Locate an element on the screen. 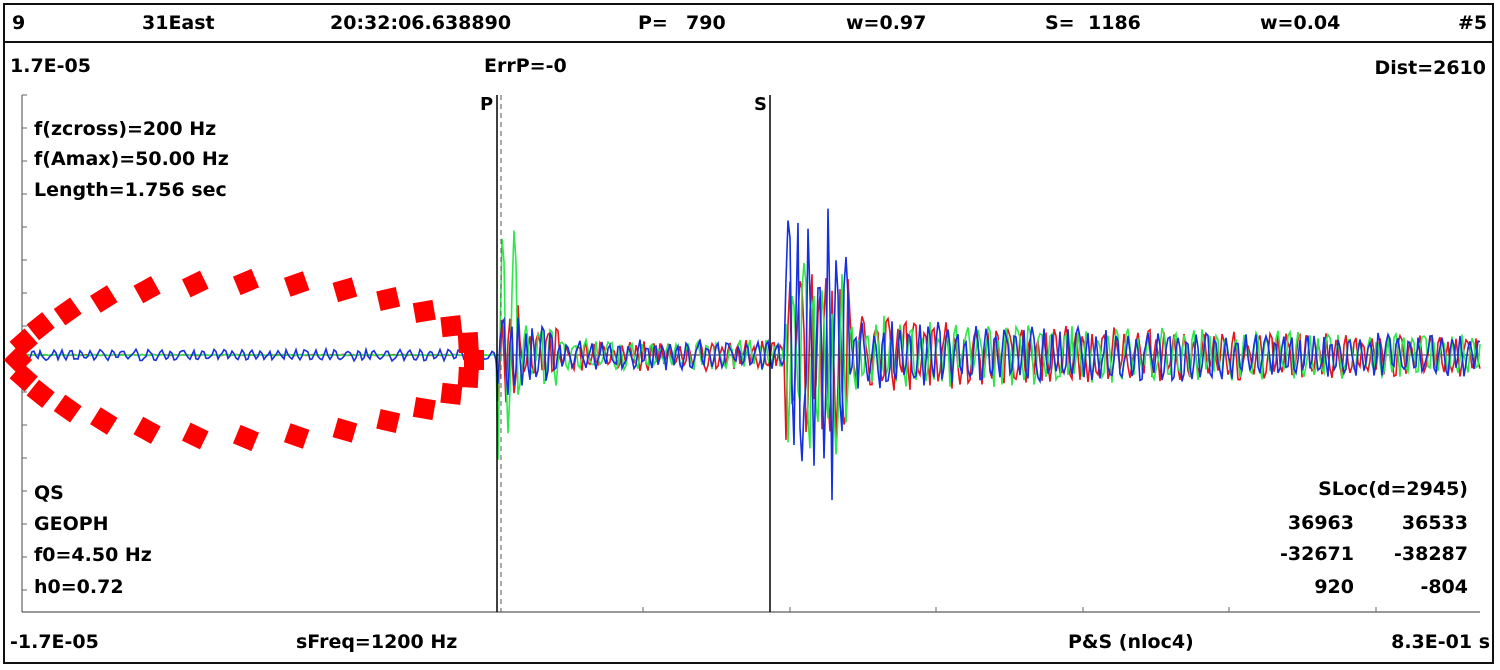 The height and width of the screenshot is (670, 1500). sampling-frequency: sFreq=1200 Hz is located at coordinates (377, 642).